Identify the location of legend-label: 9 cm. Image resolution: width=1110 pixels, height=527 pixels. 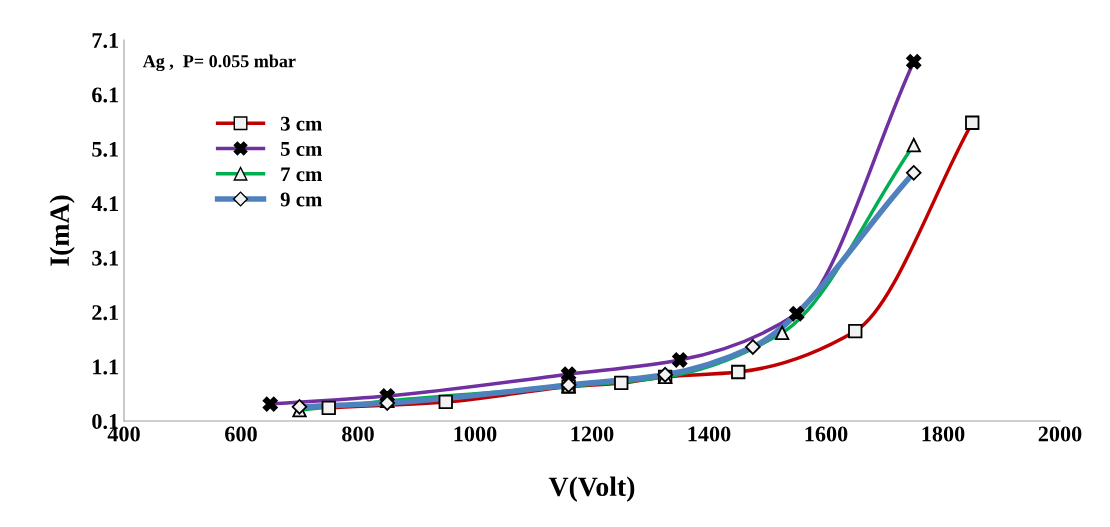
(301, 199).